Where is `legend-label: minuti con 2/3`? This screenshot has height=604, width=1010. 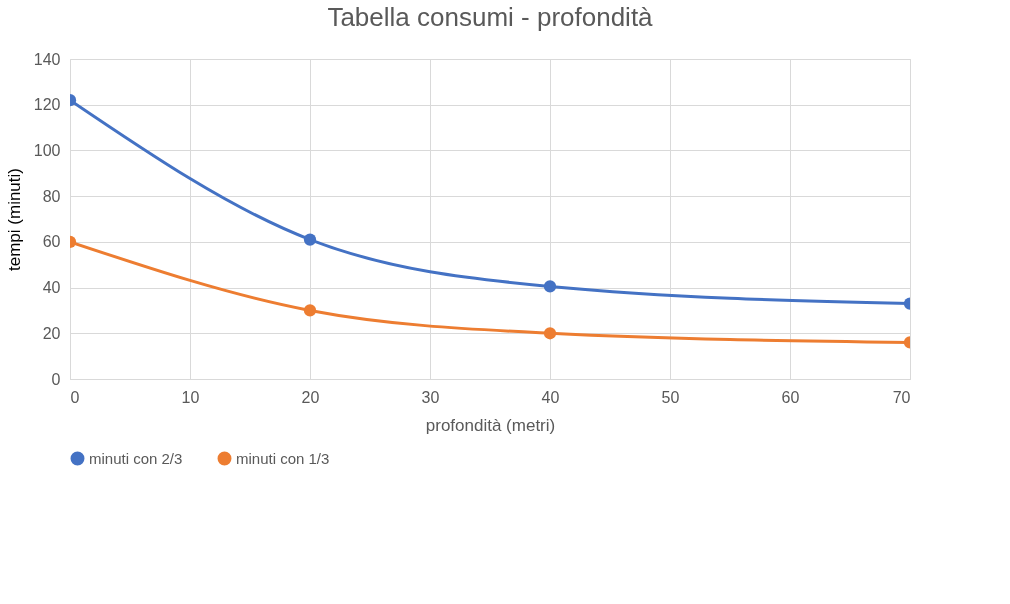
legend-label: minuti con 2/3 is located at coordinates (136, 458).